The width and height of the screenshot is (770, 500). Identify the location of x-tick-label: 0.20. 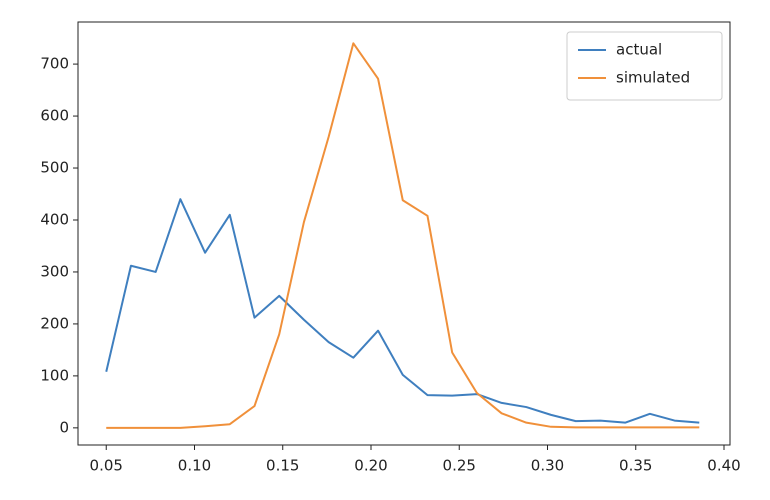
(370, 466).